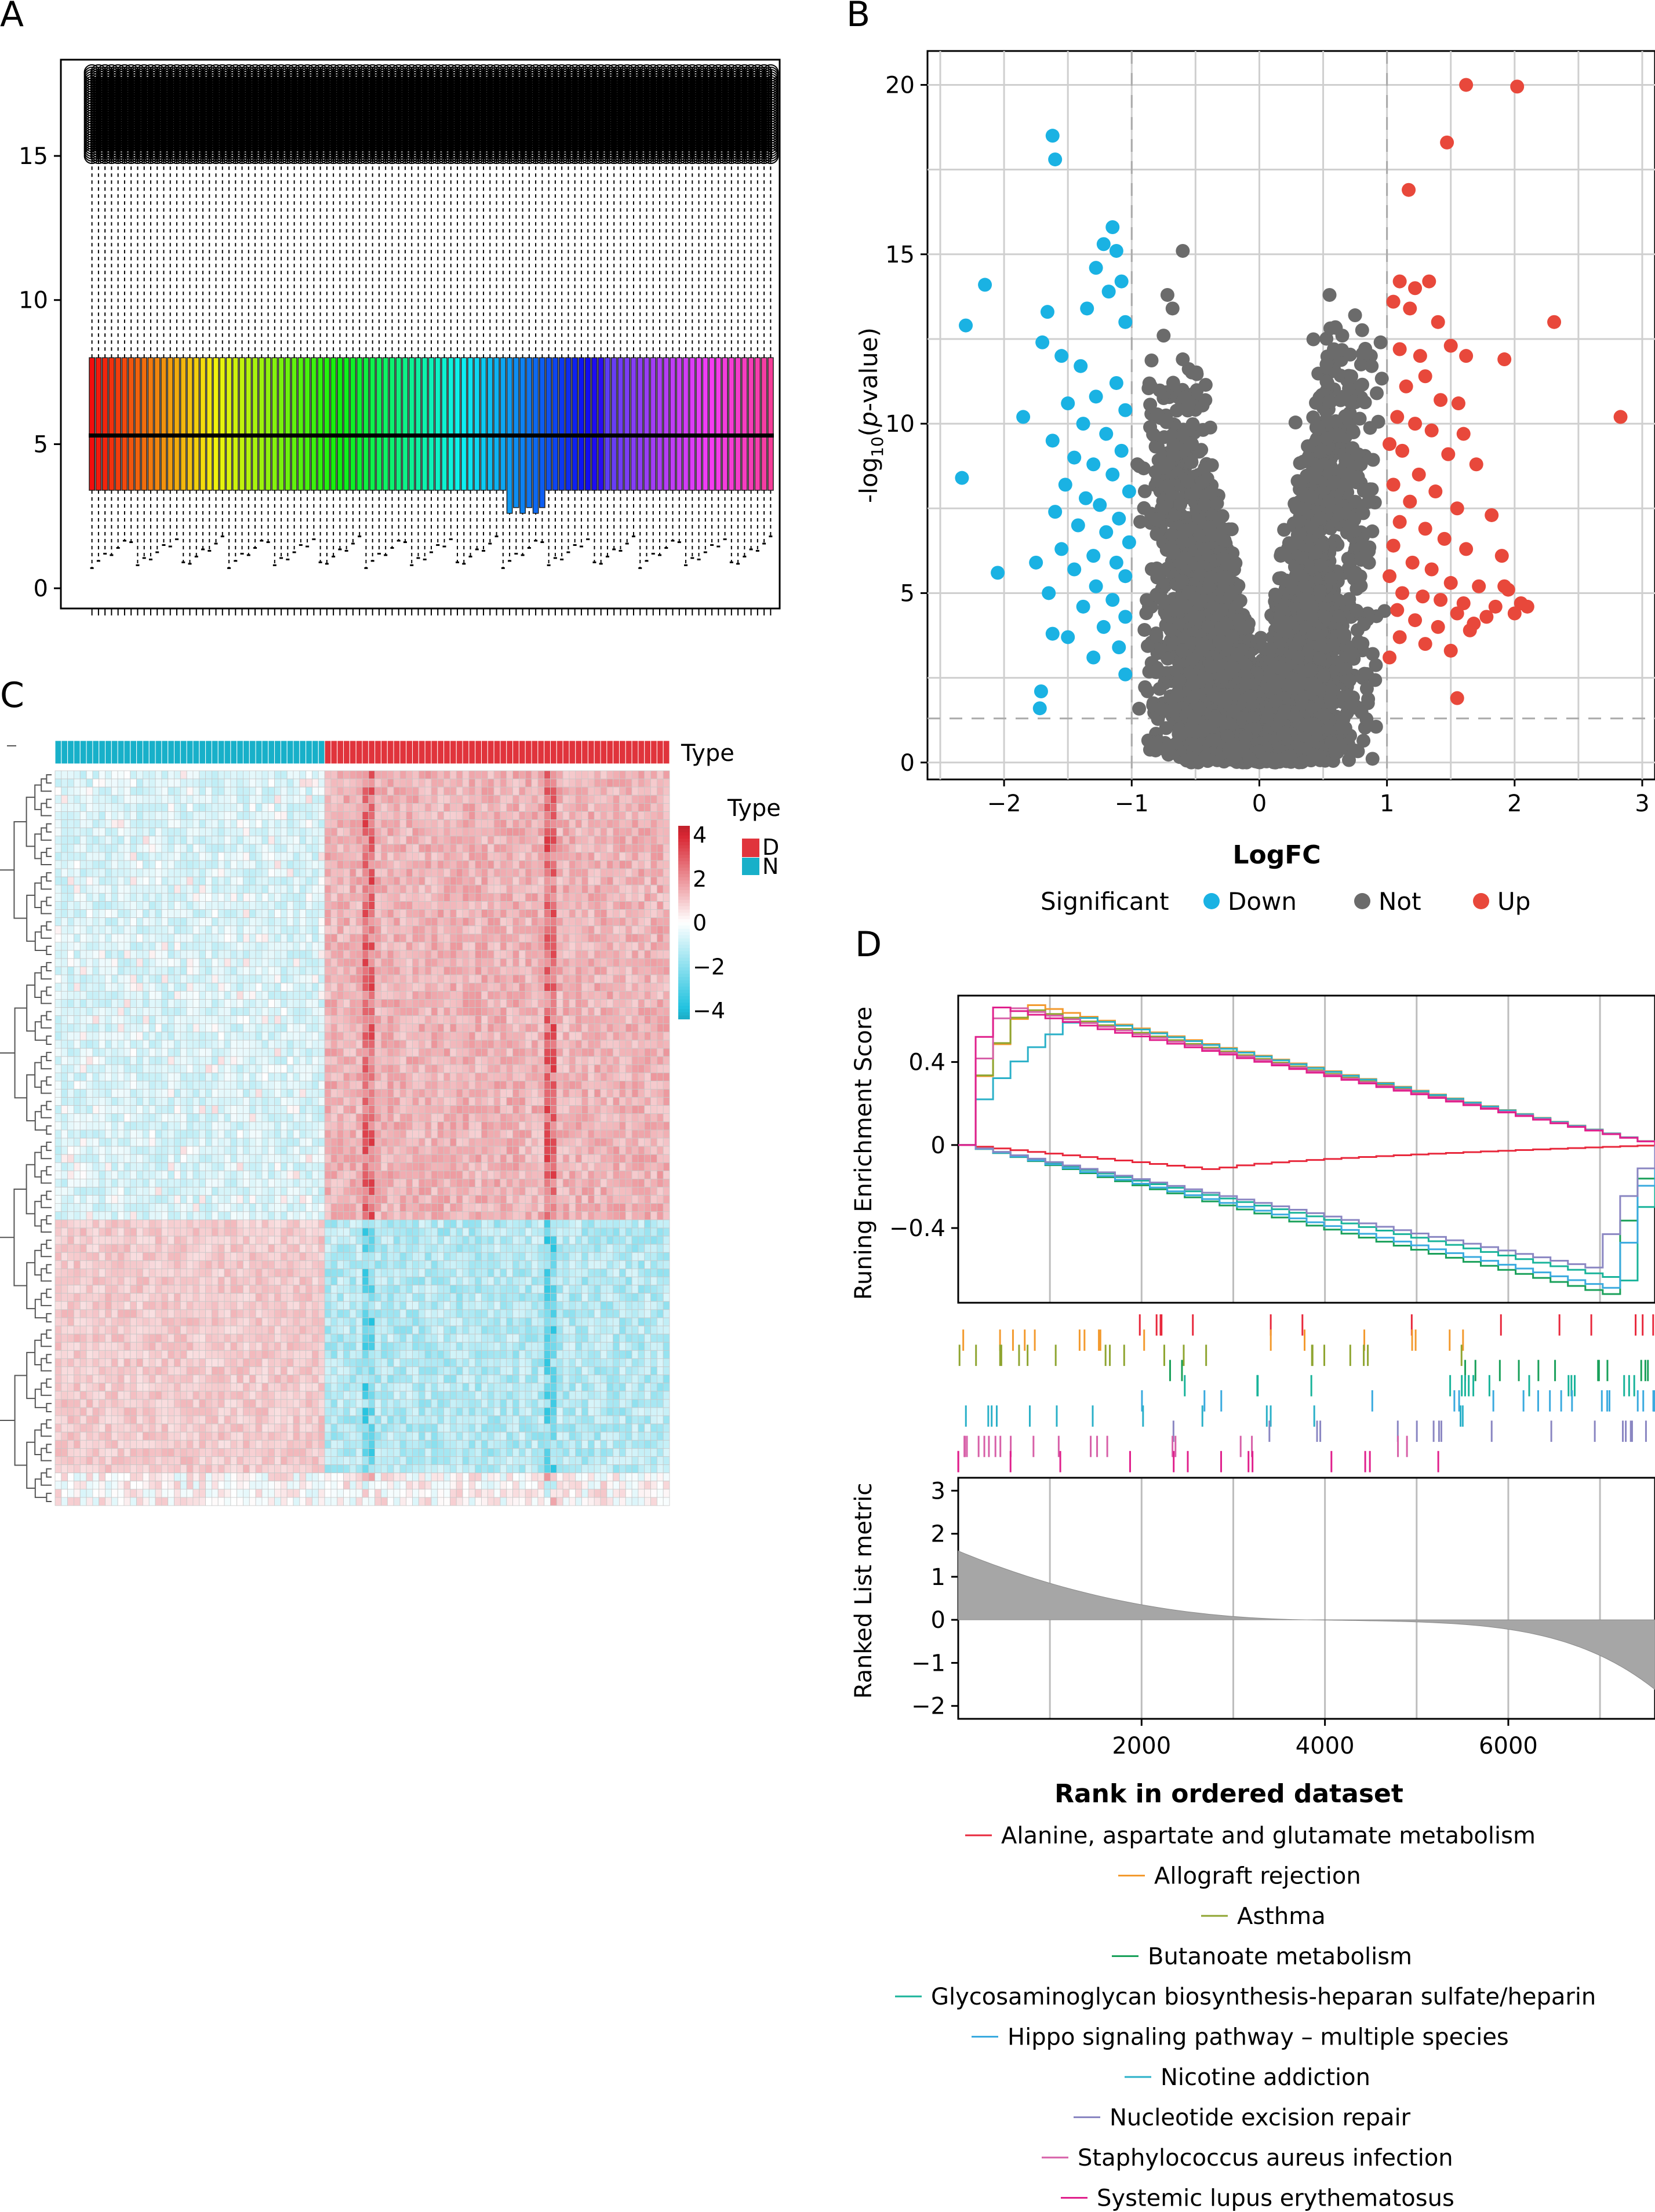 The height and width of the screenshot is (2212, 1655). I want to click on panel-label-d: D, so click(868, 945).